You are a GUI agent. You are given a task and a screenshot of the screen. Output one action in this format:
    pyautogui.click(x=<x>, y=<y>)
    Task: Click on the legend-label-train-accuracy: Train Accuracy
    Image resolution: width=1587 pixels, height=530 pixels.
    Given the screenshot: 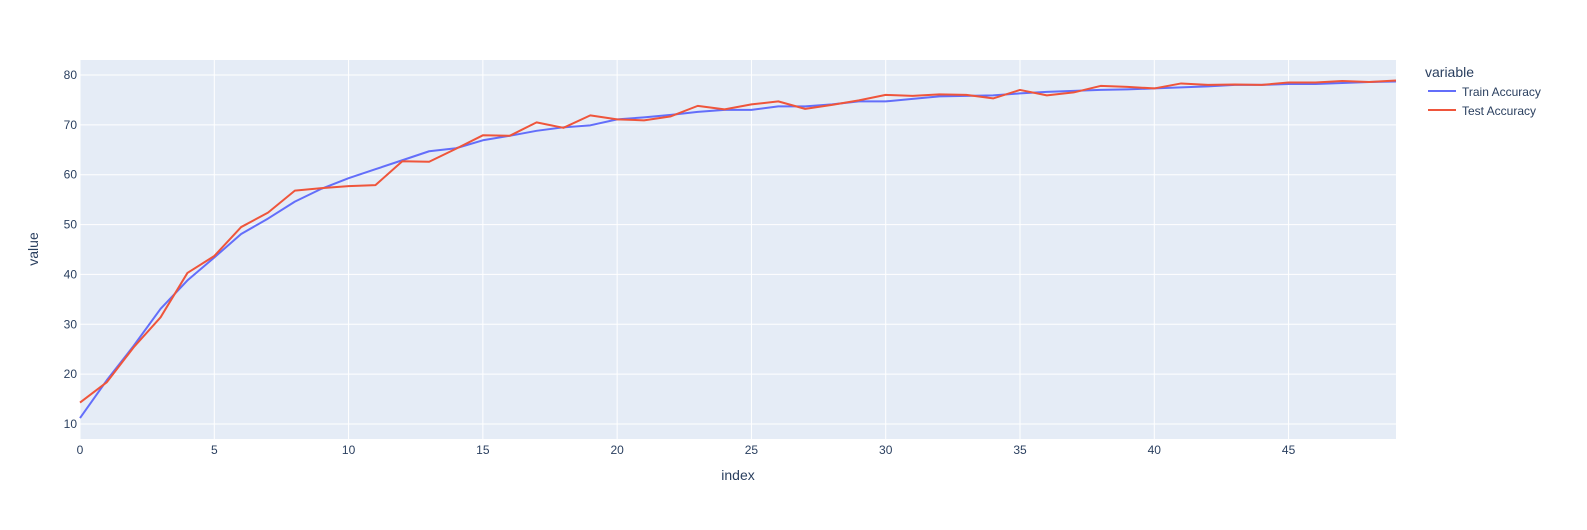 What is the action you would take?
    pyautogui.click(x=1501, y=92)
    